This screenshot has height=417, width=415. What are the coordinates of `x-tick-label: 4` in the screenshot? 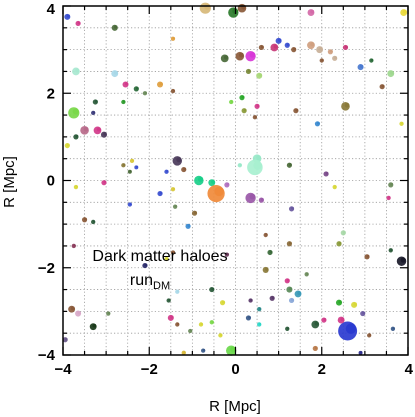 It's located at (409, 369).